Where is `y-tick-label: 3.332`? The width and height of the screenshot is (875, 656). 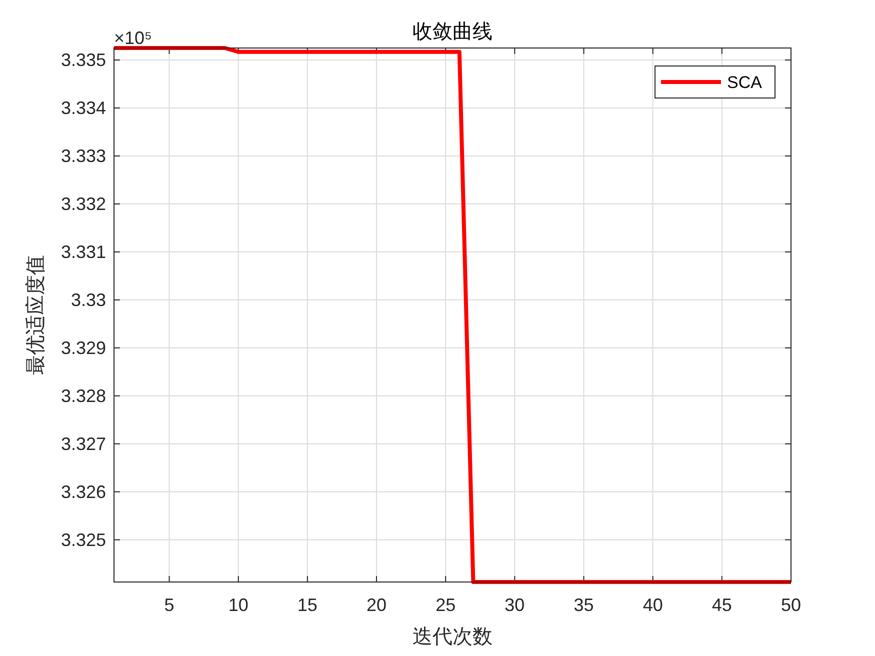
y-tick-label: 3.332 is located at coordinates (83, 204).